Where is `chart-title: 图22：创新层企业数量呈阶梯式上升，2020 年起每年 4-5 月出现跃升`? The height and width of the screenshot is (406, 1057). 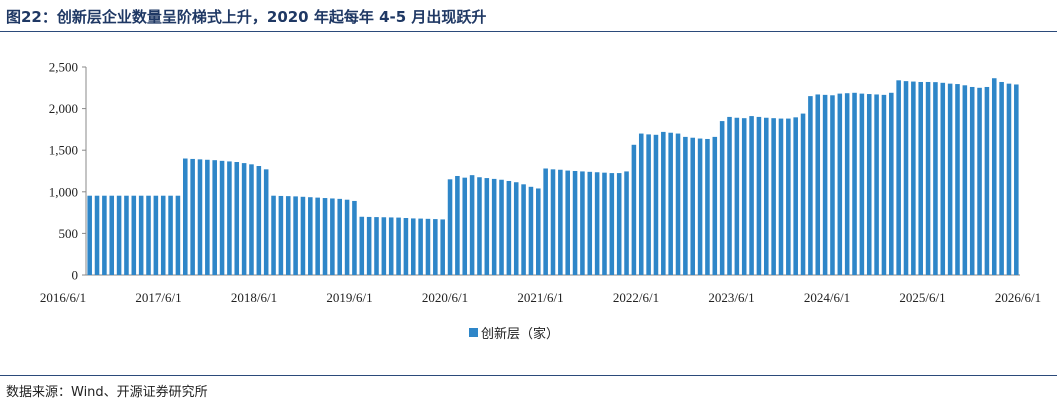
chart-title: 图22：创新层企业数量呈阶梯式上升，2020 年起每年 4-5 月出现跃升 is located at coordinates (246, 17).